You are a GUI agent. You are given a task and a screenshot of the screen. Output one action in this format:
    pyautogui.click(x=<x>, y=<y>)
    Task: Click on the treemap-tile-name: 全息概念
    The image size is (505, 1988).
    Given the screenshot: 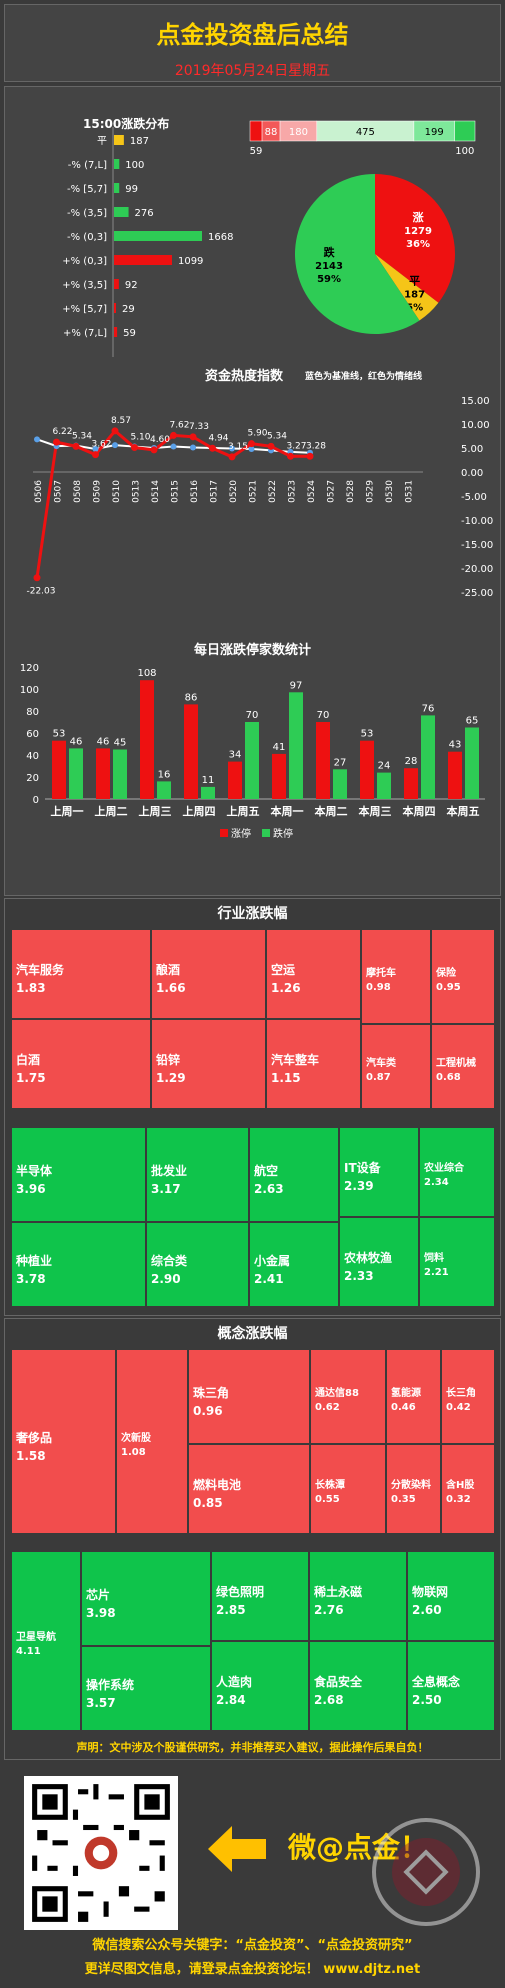 What is the action you would take?
    pyautogui.click(x=436, y=1682)
    